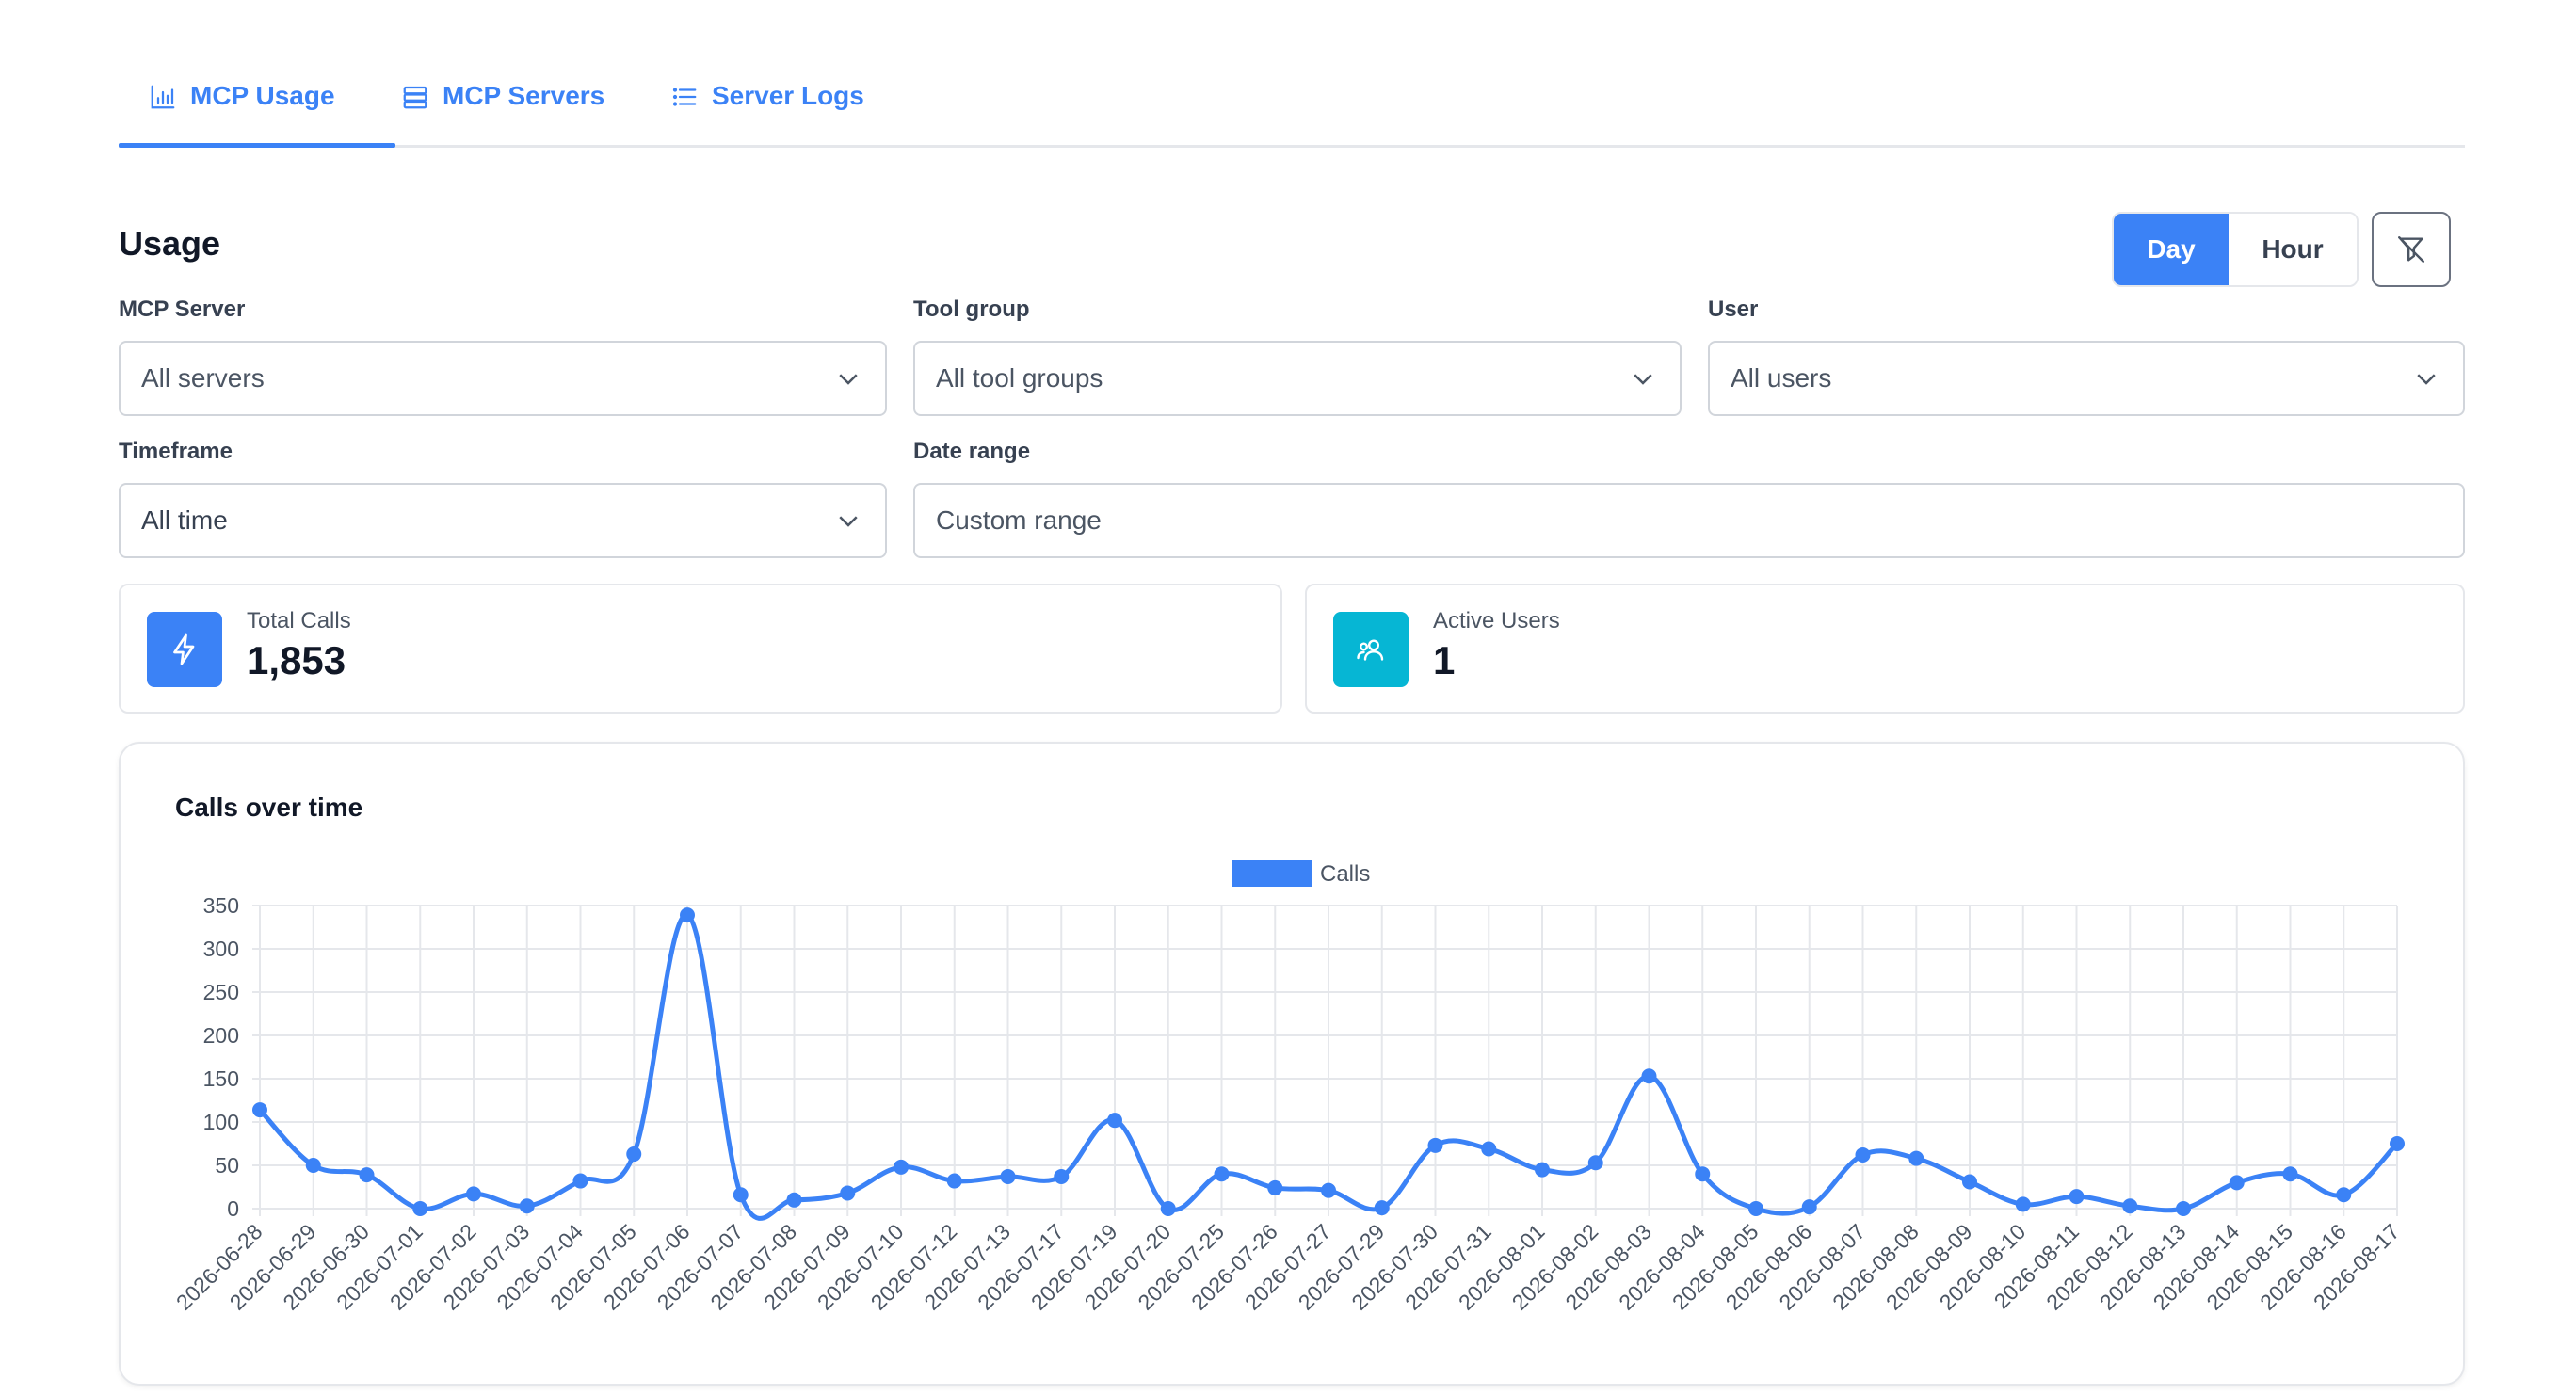 The height and width of the screenshot is (1395, 2576). What do you see at coordinates (524, 95) in the screenshot?
I see `tab-label: MCP Servers` at bounding box center [524, 95].